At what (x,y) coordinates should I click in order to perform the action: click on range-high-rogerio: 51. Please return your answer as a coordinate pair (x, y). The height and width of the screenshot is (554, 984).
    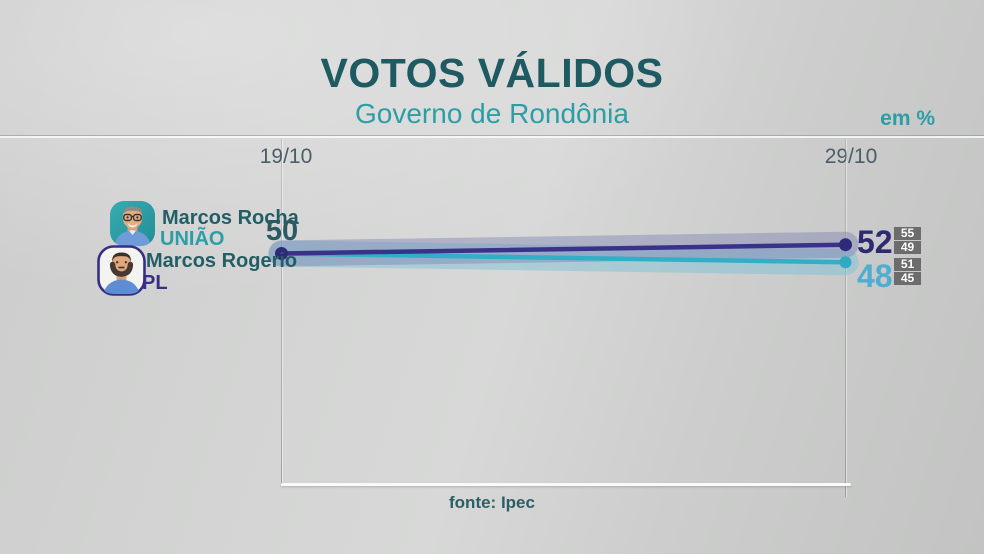
    Looking at the image, I should click on (907, 264).